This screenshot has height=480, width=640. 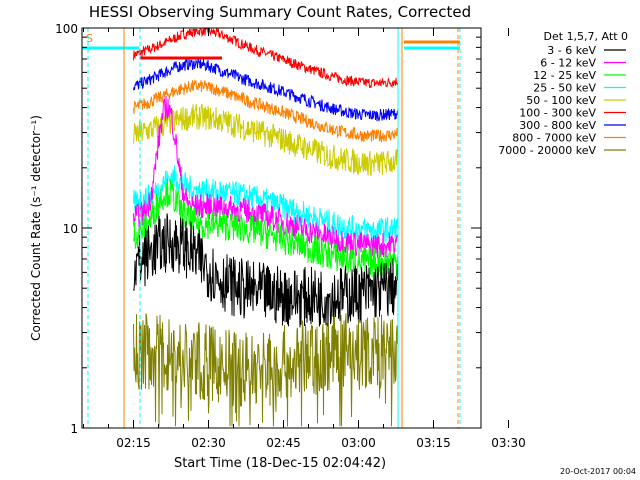 I want to click on legend-label: 800 - 7000 keV, so click(x=554, y=138).